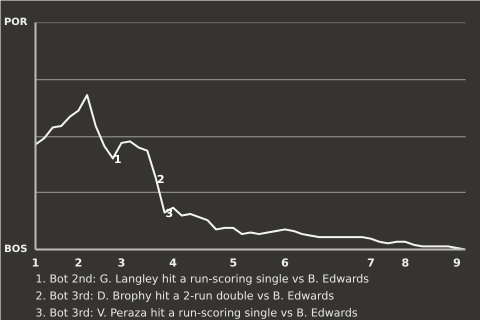 The image size is (480, 320). Describe the element at coordinates (78, 263) in the screenshot. I see `x-tick-label: 2` at that location.